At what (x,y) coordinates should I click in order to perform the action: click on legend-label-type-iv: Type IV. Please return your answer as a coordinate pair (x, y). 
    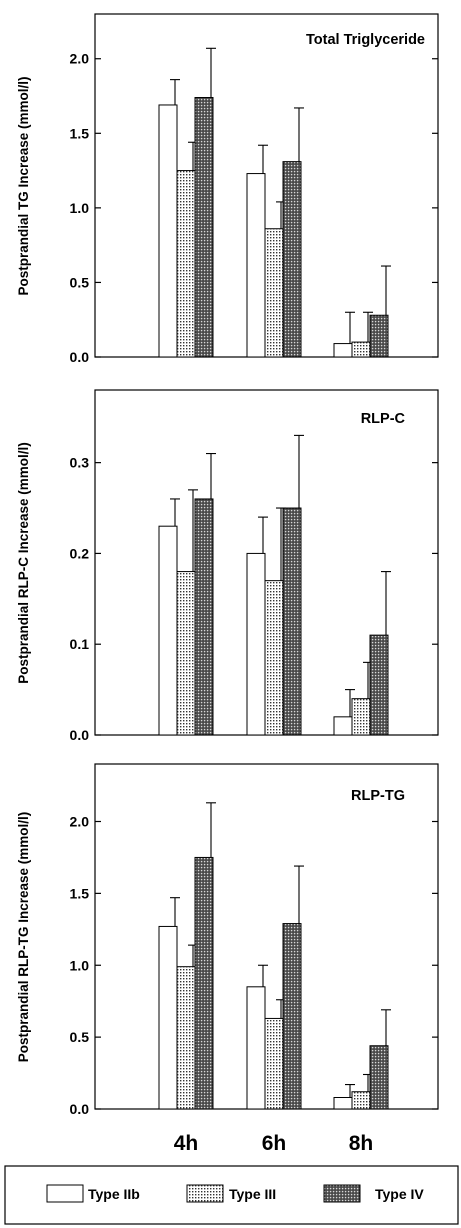
    Looking at the image, I should click on (399, 1194).